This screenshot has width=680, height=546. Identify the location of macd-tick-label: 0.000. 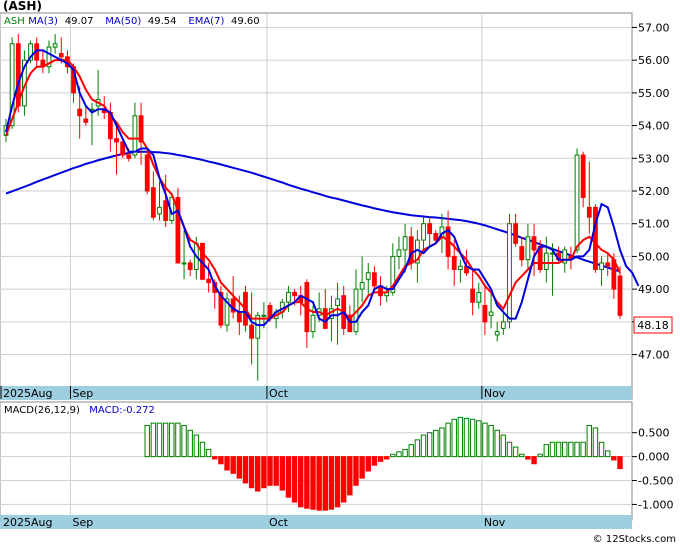
(654, 457).